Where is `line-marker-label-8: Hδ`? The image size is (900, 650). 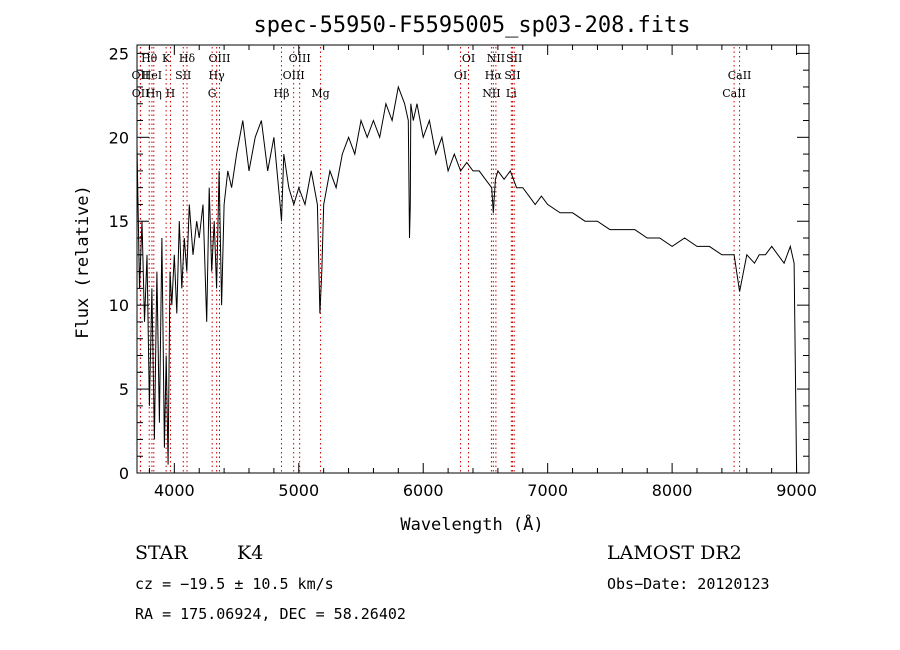
line-marker-label-8: Hδ is located at coordinates (187, 58).